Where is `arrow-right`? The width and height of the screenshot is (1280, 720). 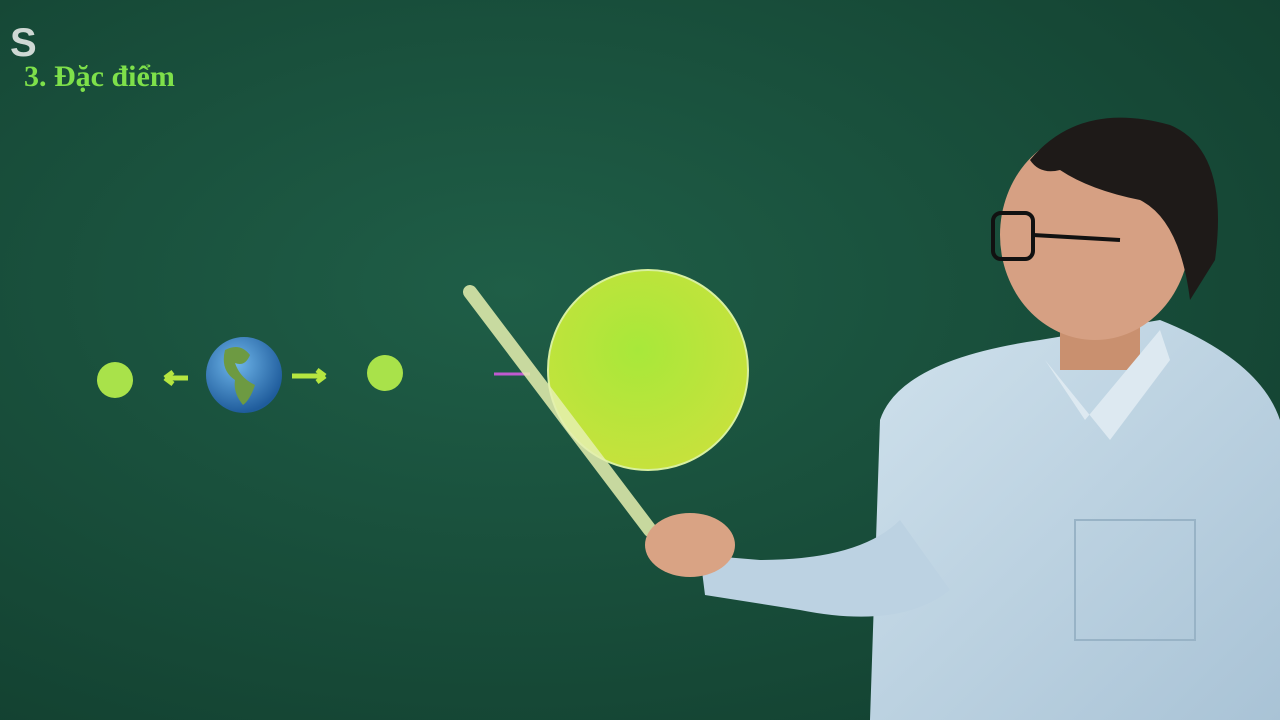 arrow-right is located at coordinates (309, 376).